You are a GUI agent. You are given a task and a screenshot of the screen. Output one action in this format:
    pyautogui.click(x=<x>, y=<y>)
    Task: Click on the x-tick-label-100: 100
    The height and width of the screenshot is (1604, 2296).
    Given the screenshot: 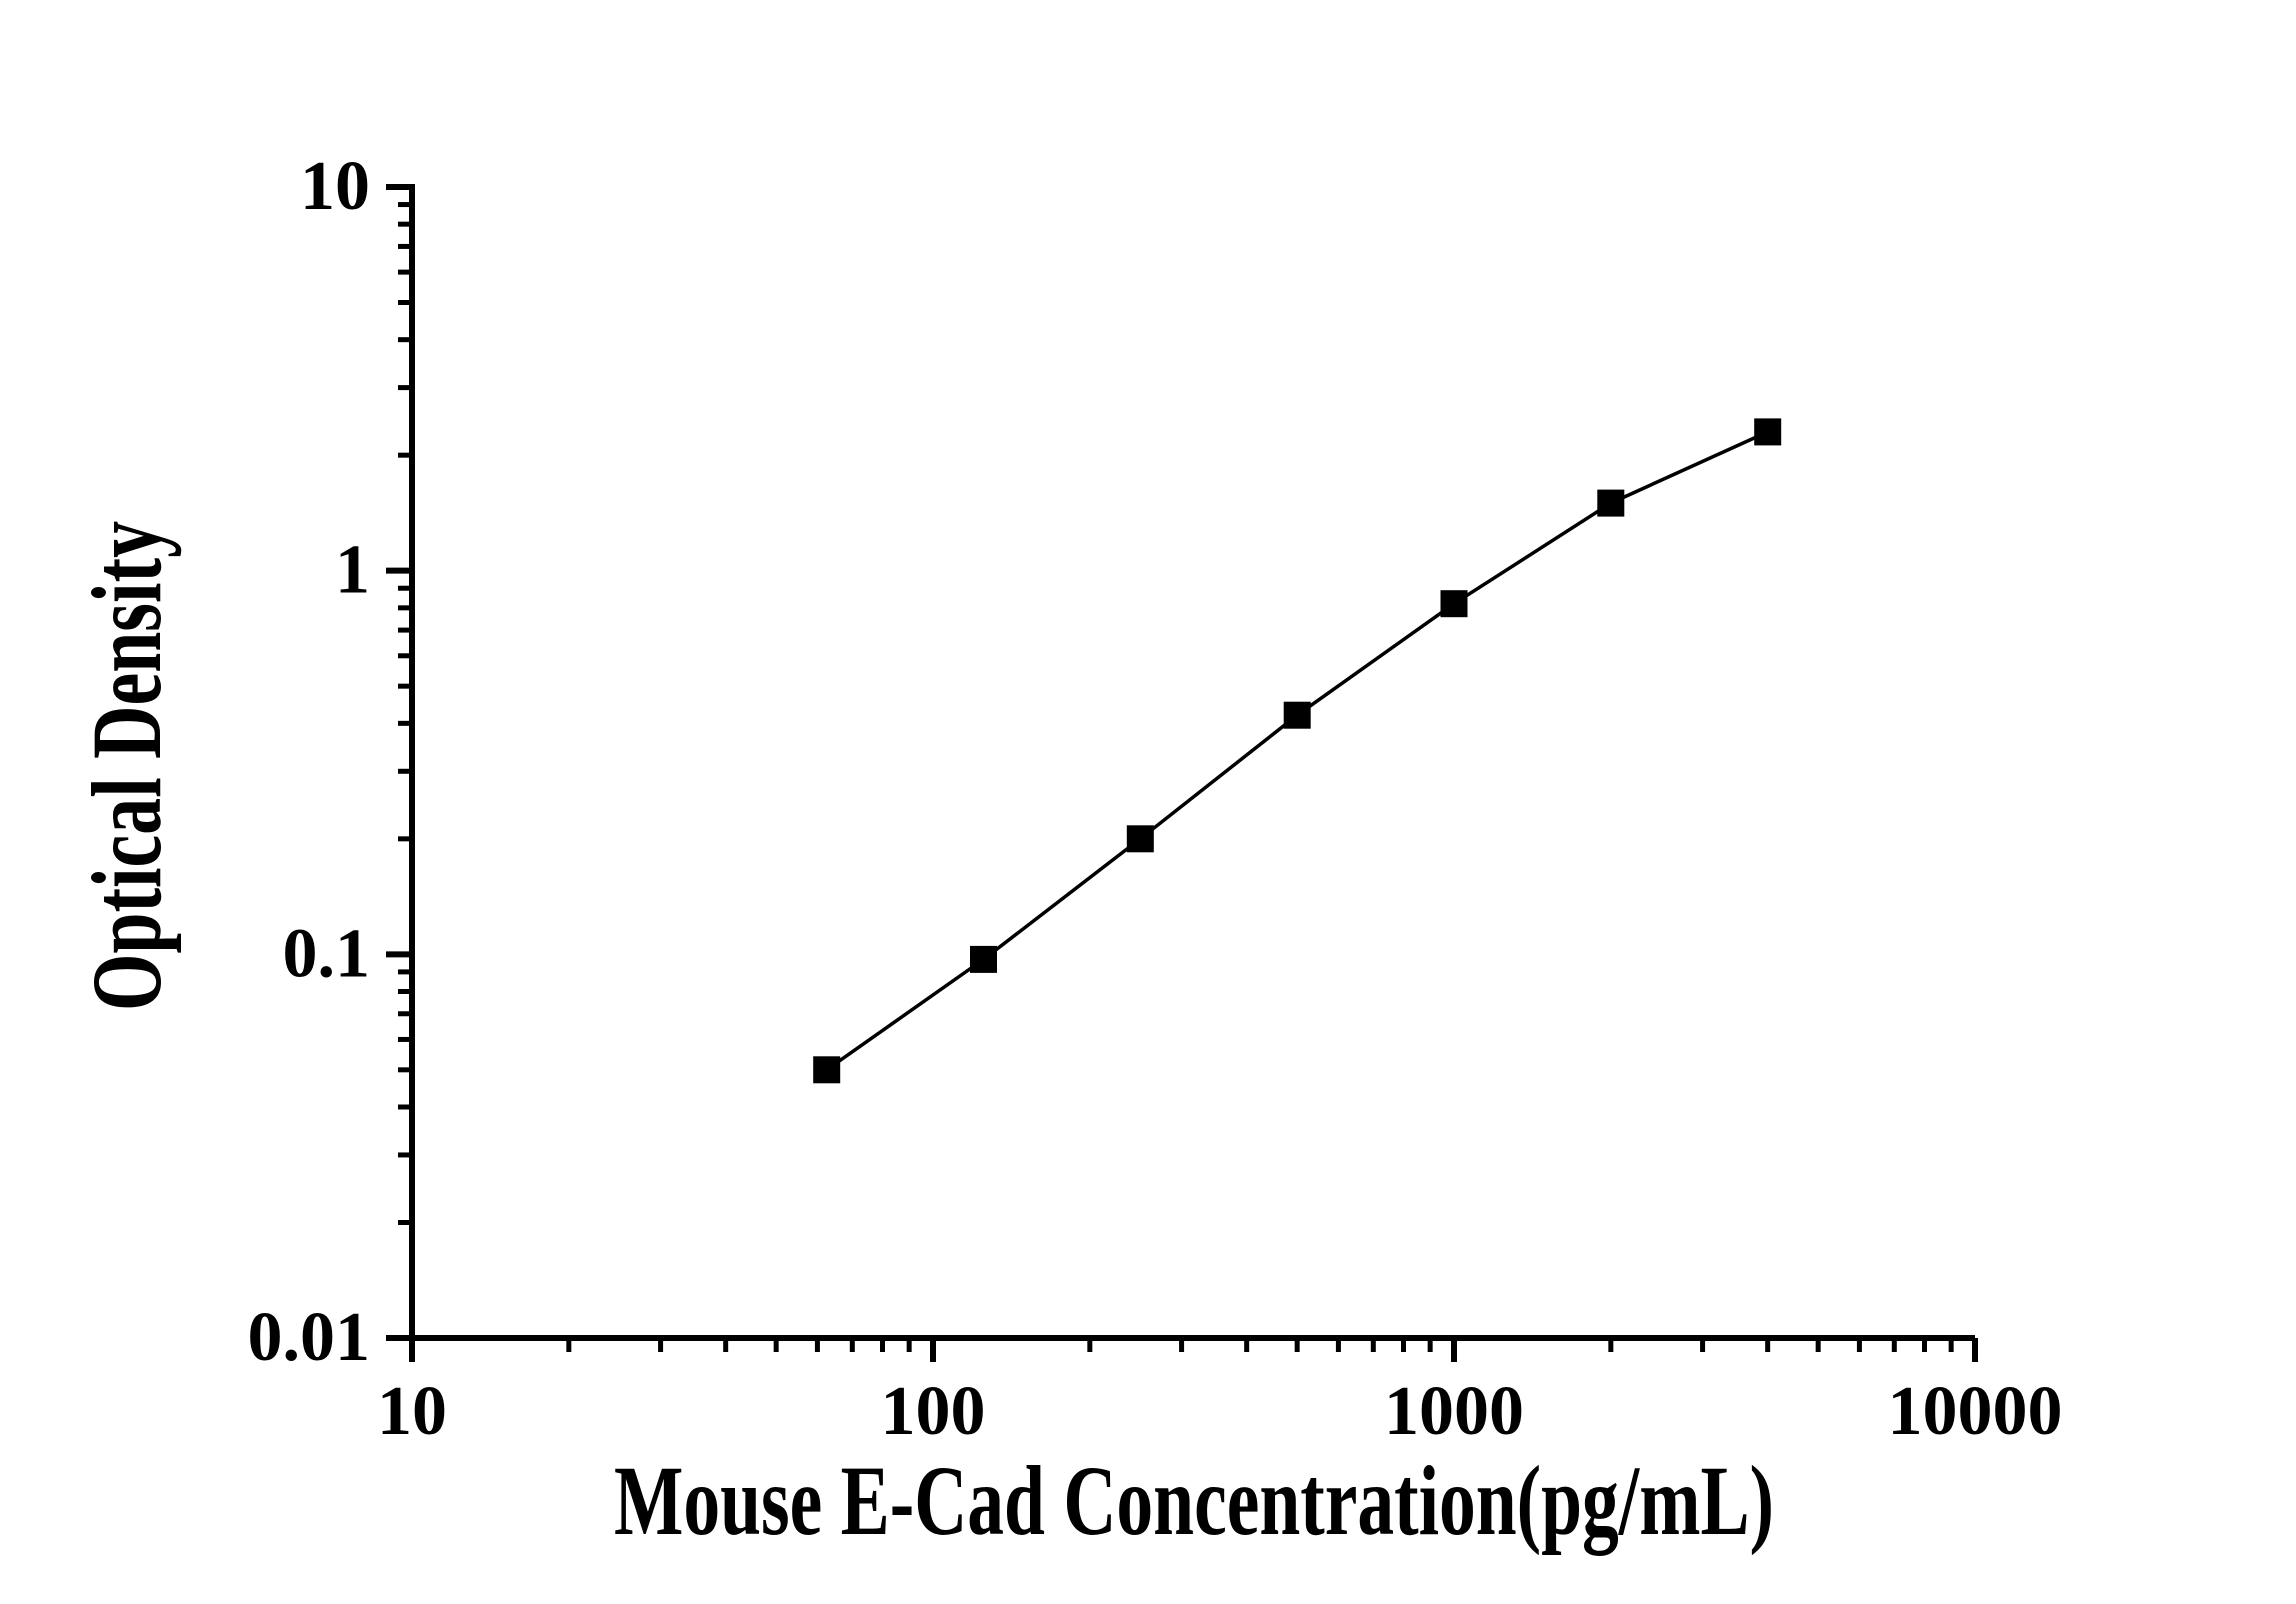 What is the action you would take?
    pyautogui.click(x=933, y=1411)
    